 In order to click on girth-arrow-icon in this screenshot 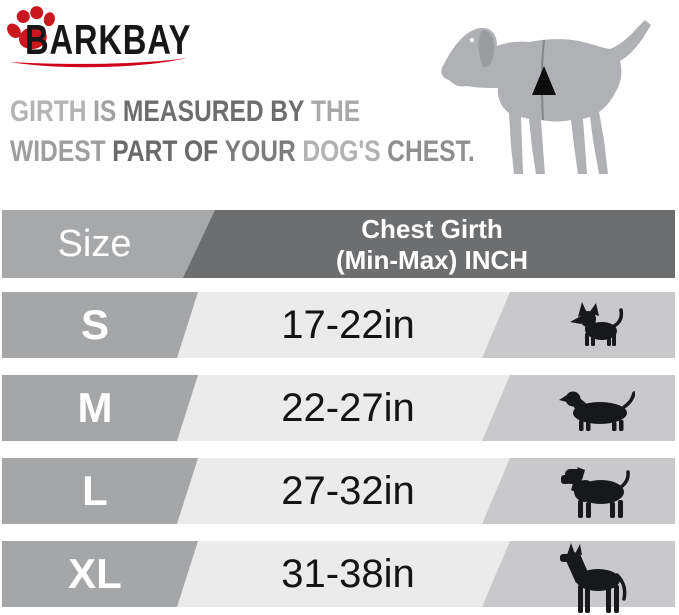, I will do `click(544, 80)`.